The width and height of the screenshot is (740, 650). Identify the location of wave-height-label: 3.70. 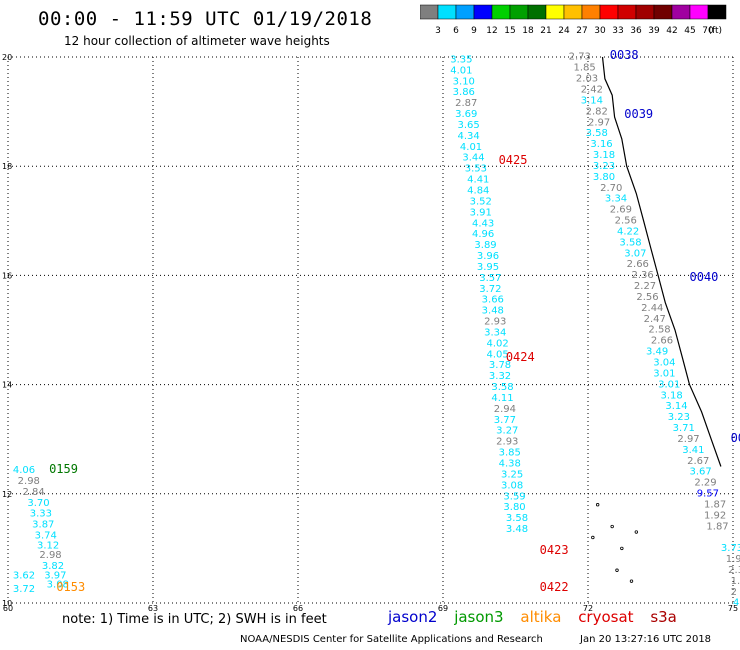
(38, 503).